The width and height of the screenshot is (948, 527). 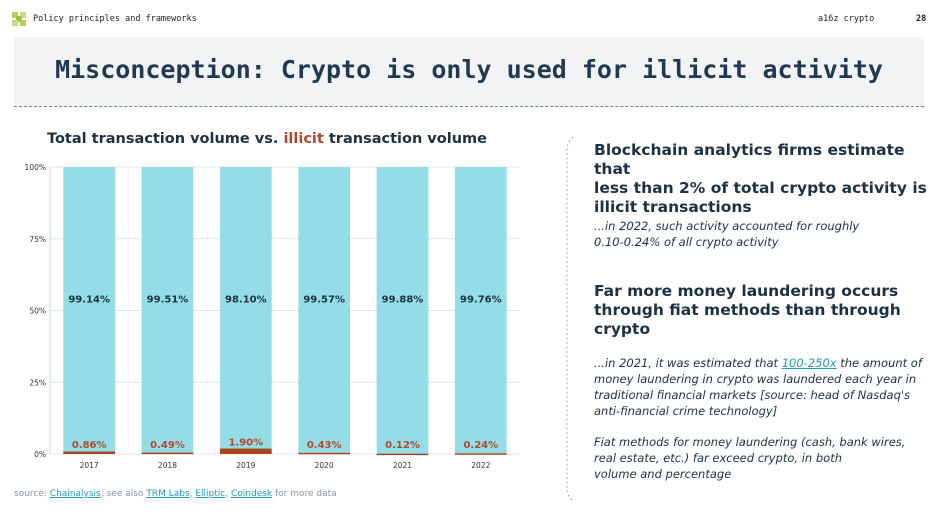 I want to click on brand-label: a16z crypto, so click(x=846, y=19).